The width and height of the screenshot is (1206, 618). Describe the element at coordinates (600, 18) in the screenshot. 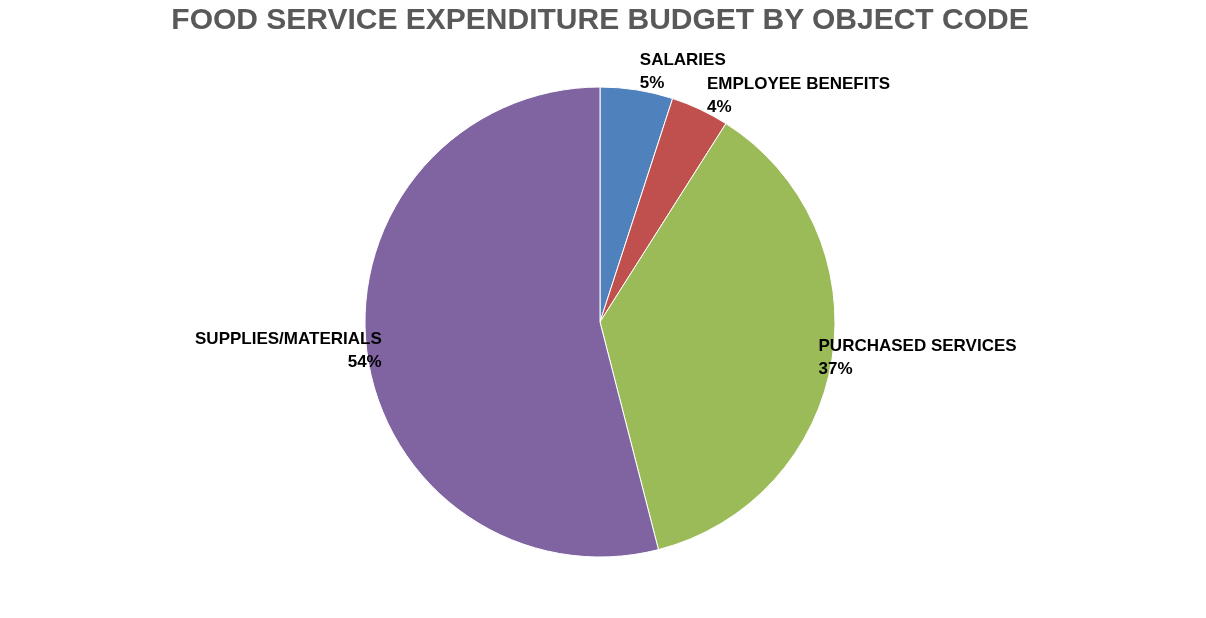

I see `chart-title: FOOD SERVICE EXPENDITURE BUDGET BY OBJECT CODE` at that location.